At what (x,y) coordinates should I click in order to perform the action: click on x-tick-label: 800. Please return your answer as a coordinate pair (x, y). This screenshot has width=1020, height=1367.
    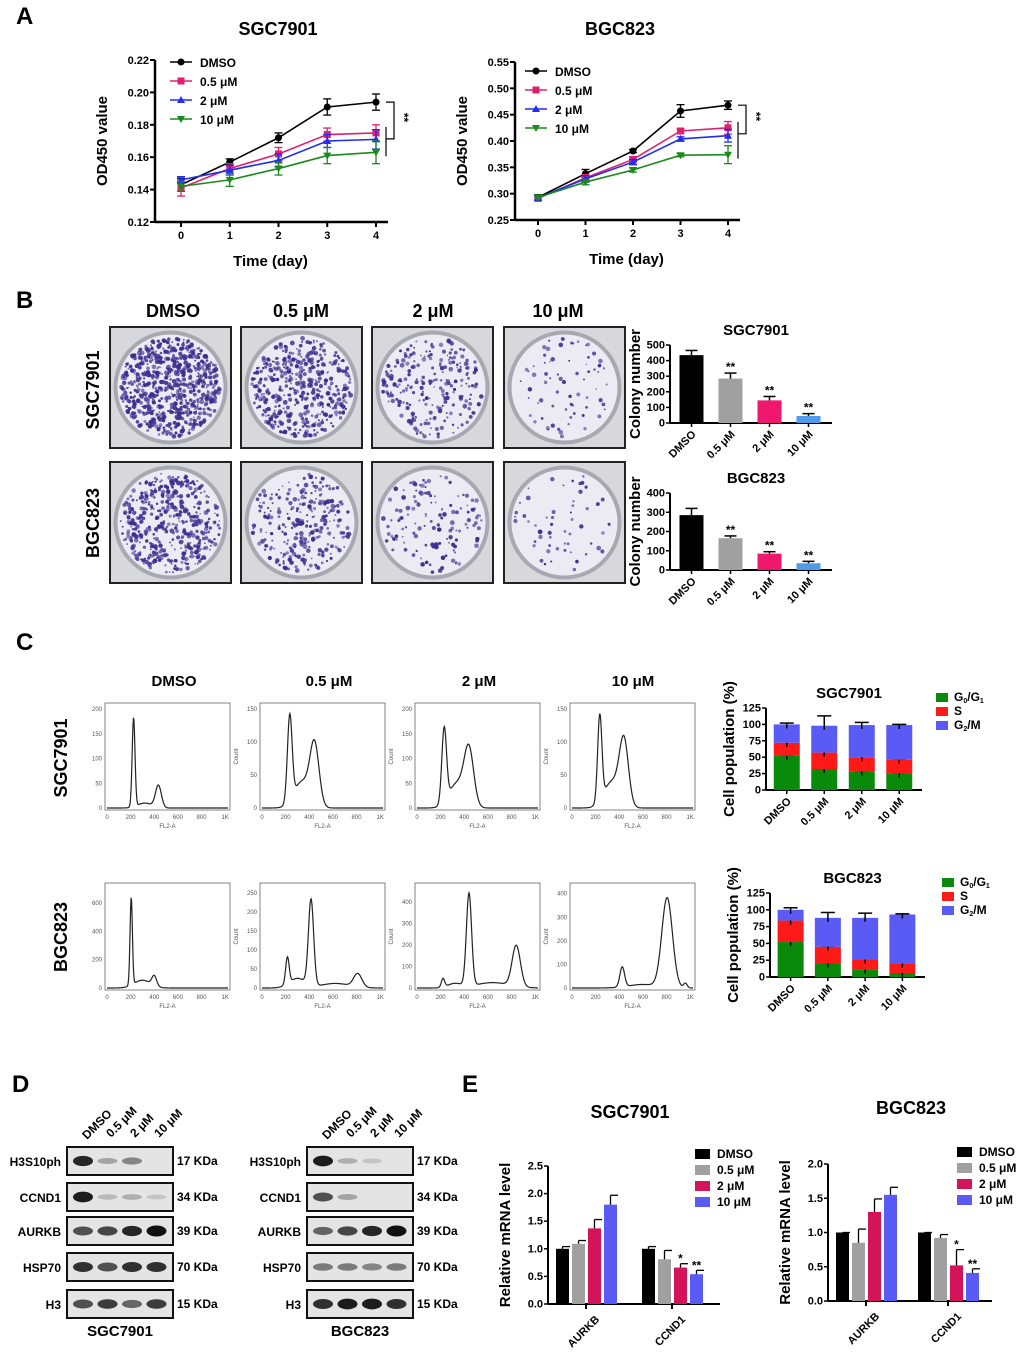
    Looking at the image, I should click on (357, 998).